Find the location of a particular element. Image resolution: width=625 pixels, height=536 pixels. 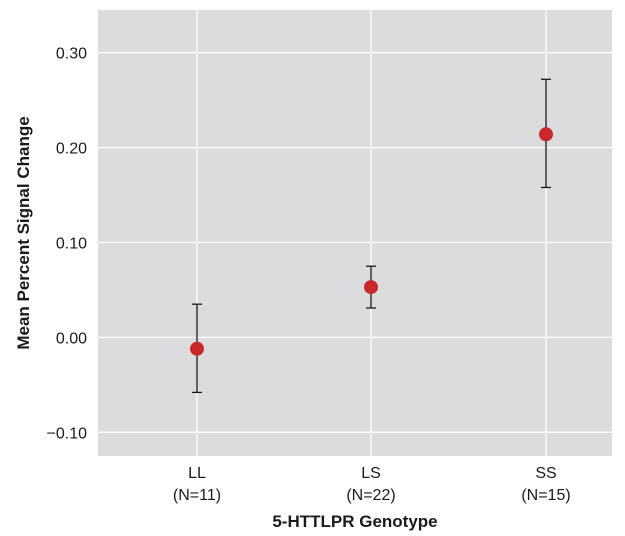

y-tick-label: 0.20 is located at coordinates (71, 149).